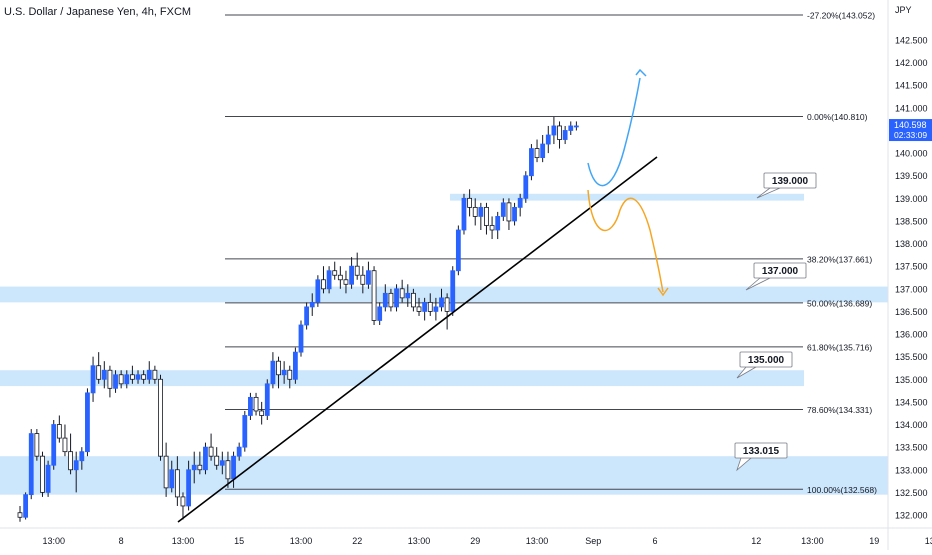 The image size is (932, 555). I want to click on price-tick-label: 133.000, so click(911, 470).